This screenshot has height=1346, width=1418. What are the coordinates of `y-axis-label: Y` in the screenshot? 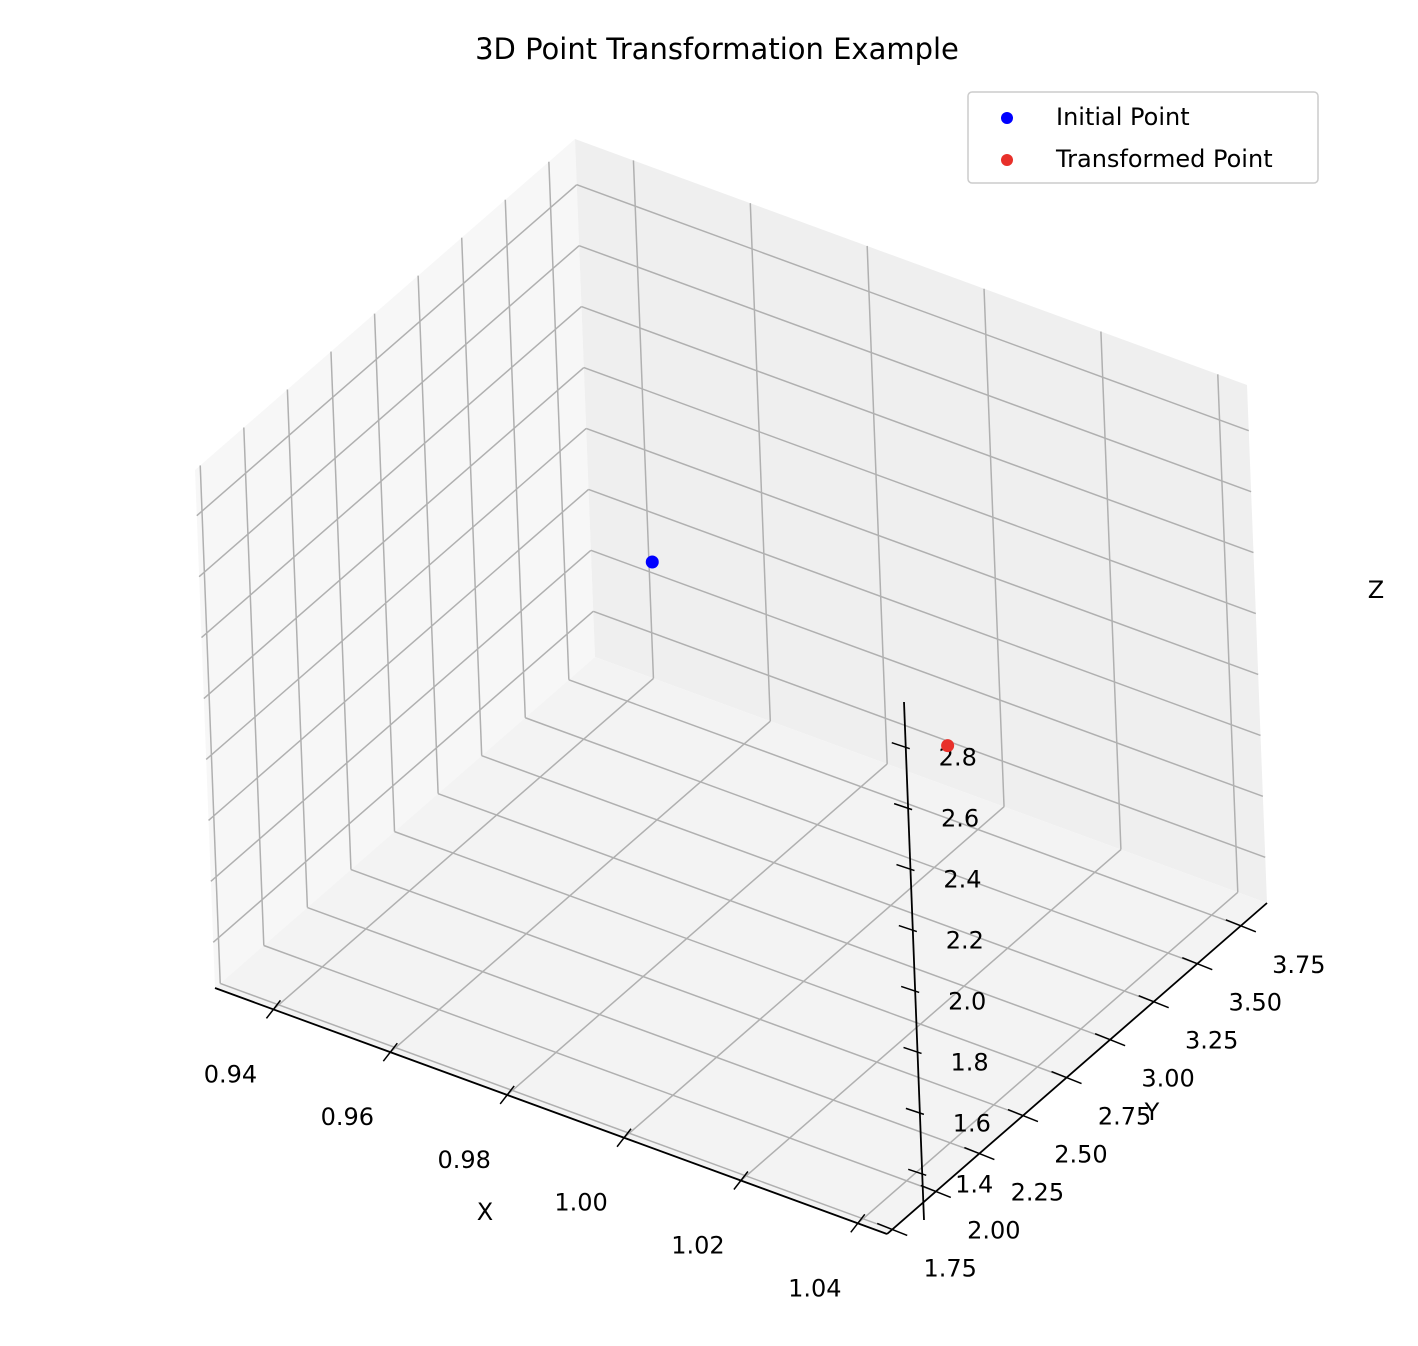 It's located at (1152, 1112).